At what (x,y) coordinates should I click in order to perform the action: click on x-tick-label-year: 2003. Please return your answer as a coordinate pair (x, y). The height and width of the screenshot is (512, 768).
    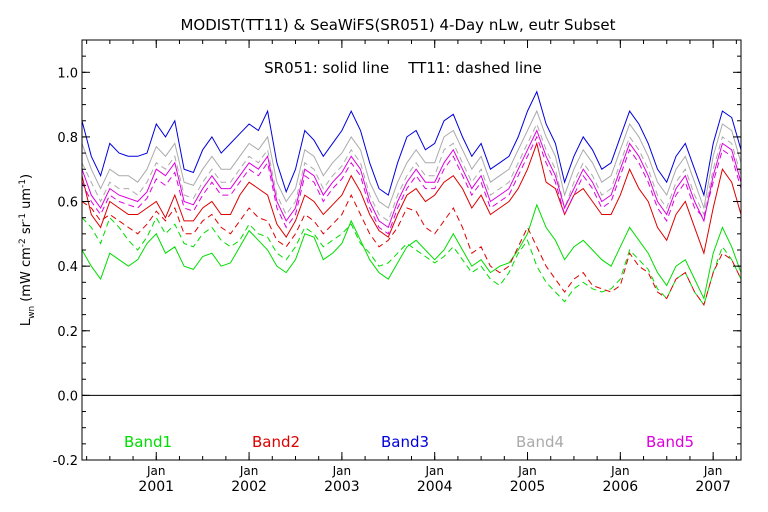
    Looking at the image, I should click on (342, 487).